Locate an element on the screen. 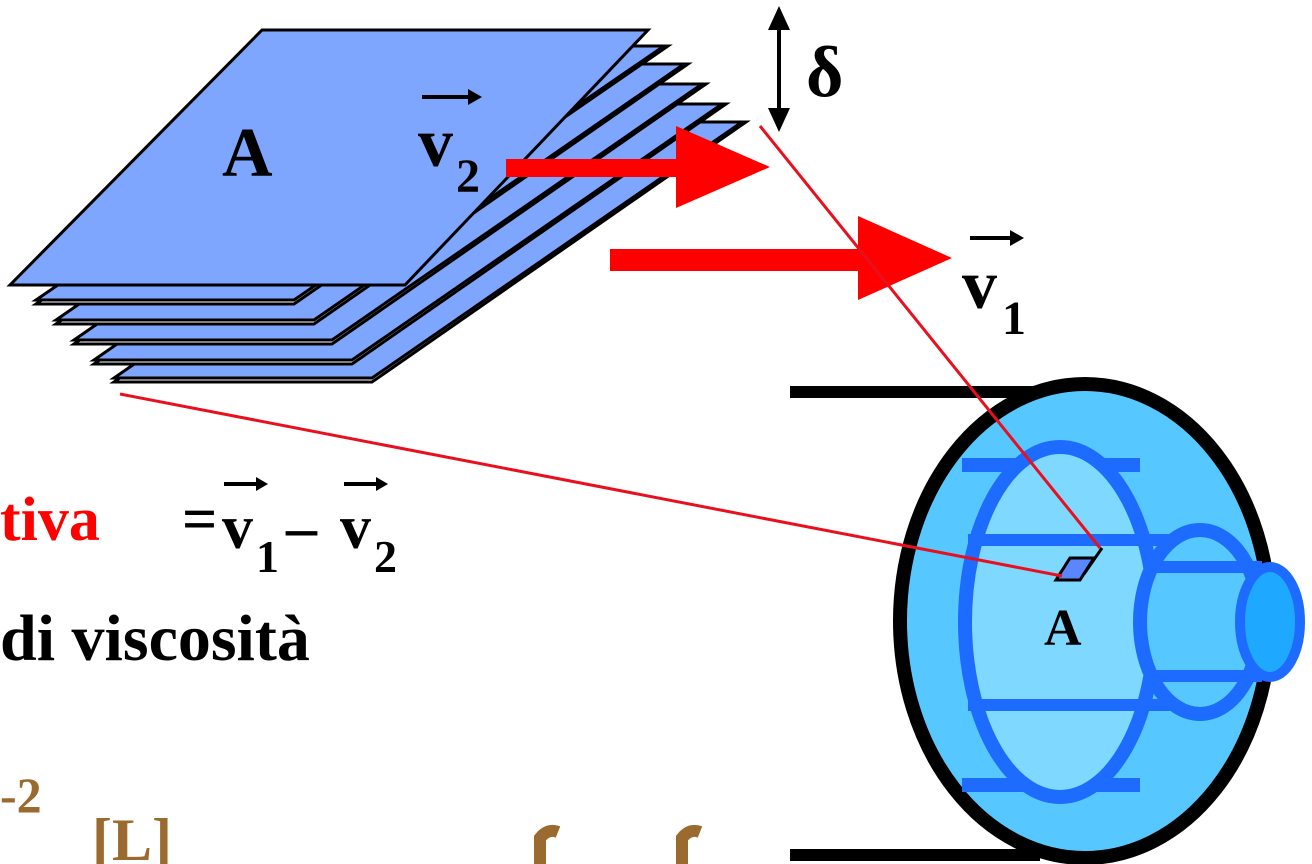 The height and width of the screenshot is (864, 1312). bracket-fragment: [L] is located at coordinates (132, 835).